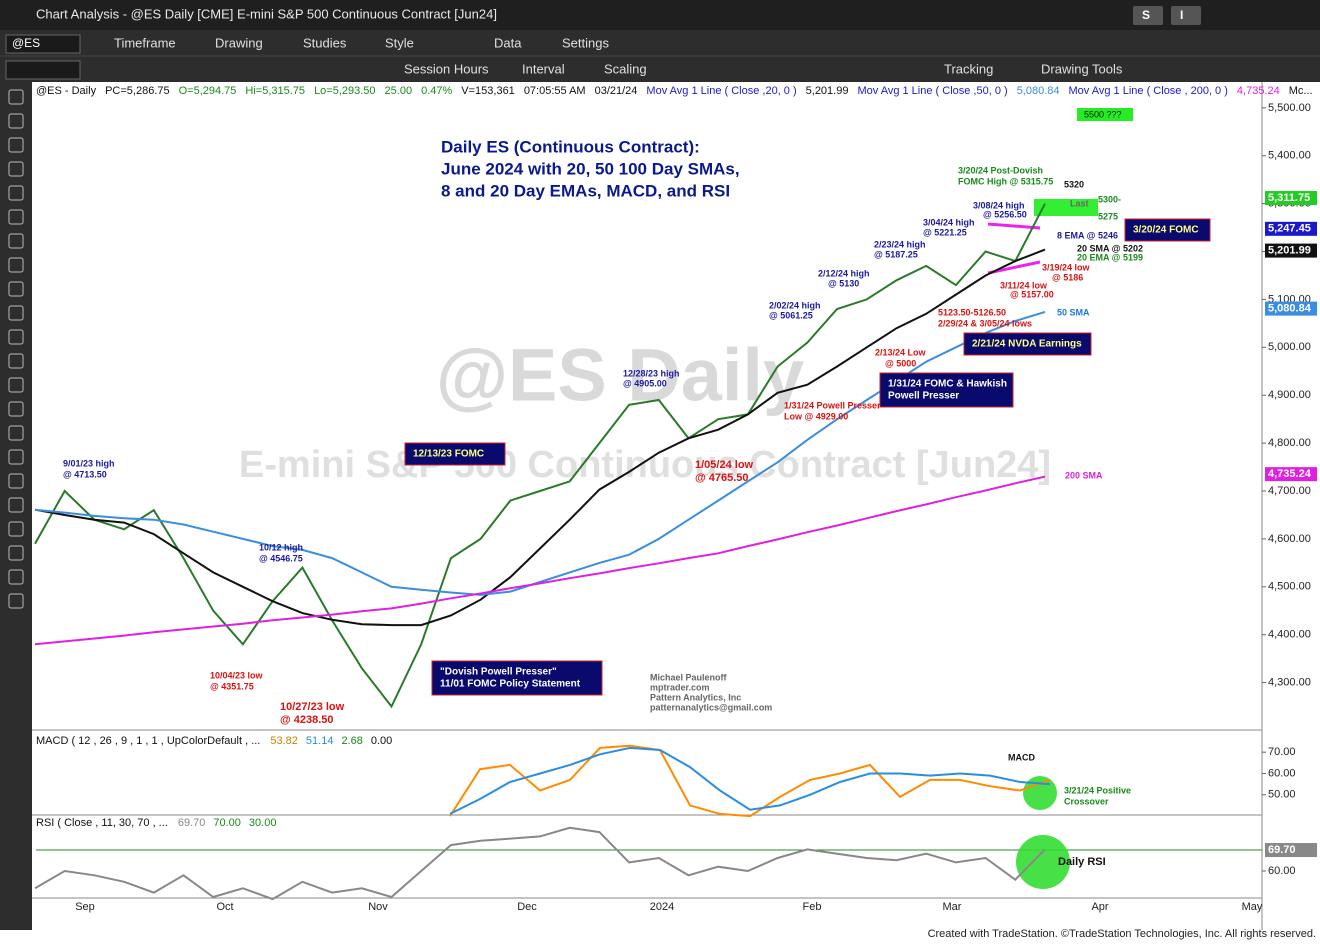 The image size is (1320, 946). I want to click on toolbar-item: Interval, so click(543, 68).